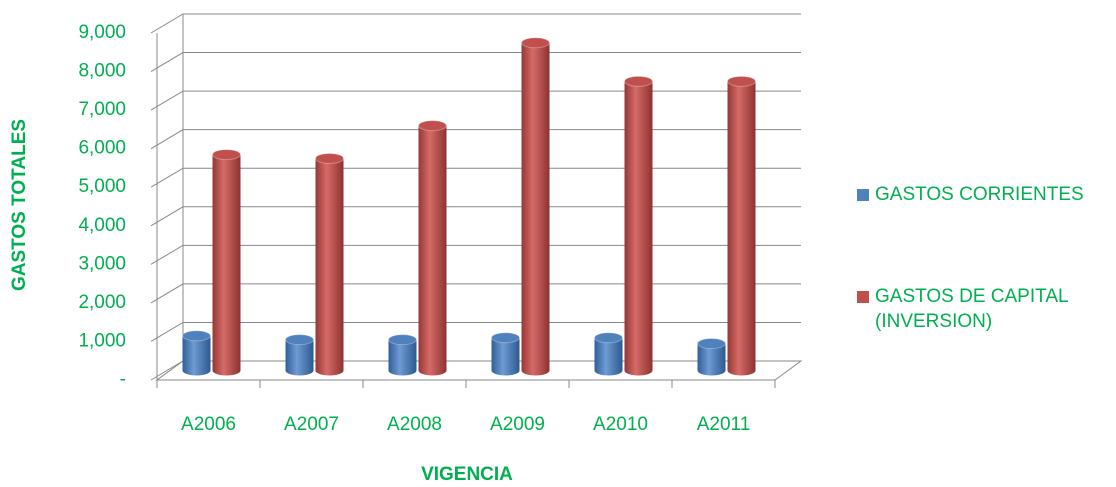  I want to click on legend-label: GASTOS DE CAPITAL (INVERSION), so click(971, 309).